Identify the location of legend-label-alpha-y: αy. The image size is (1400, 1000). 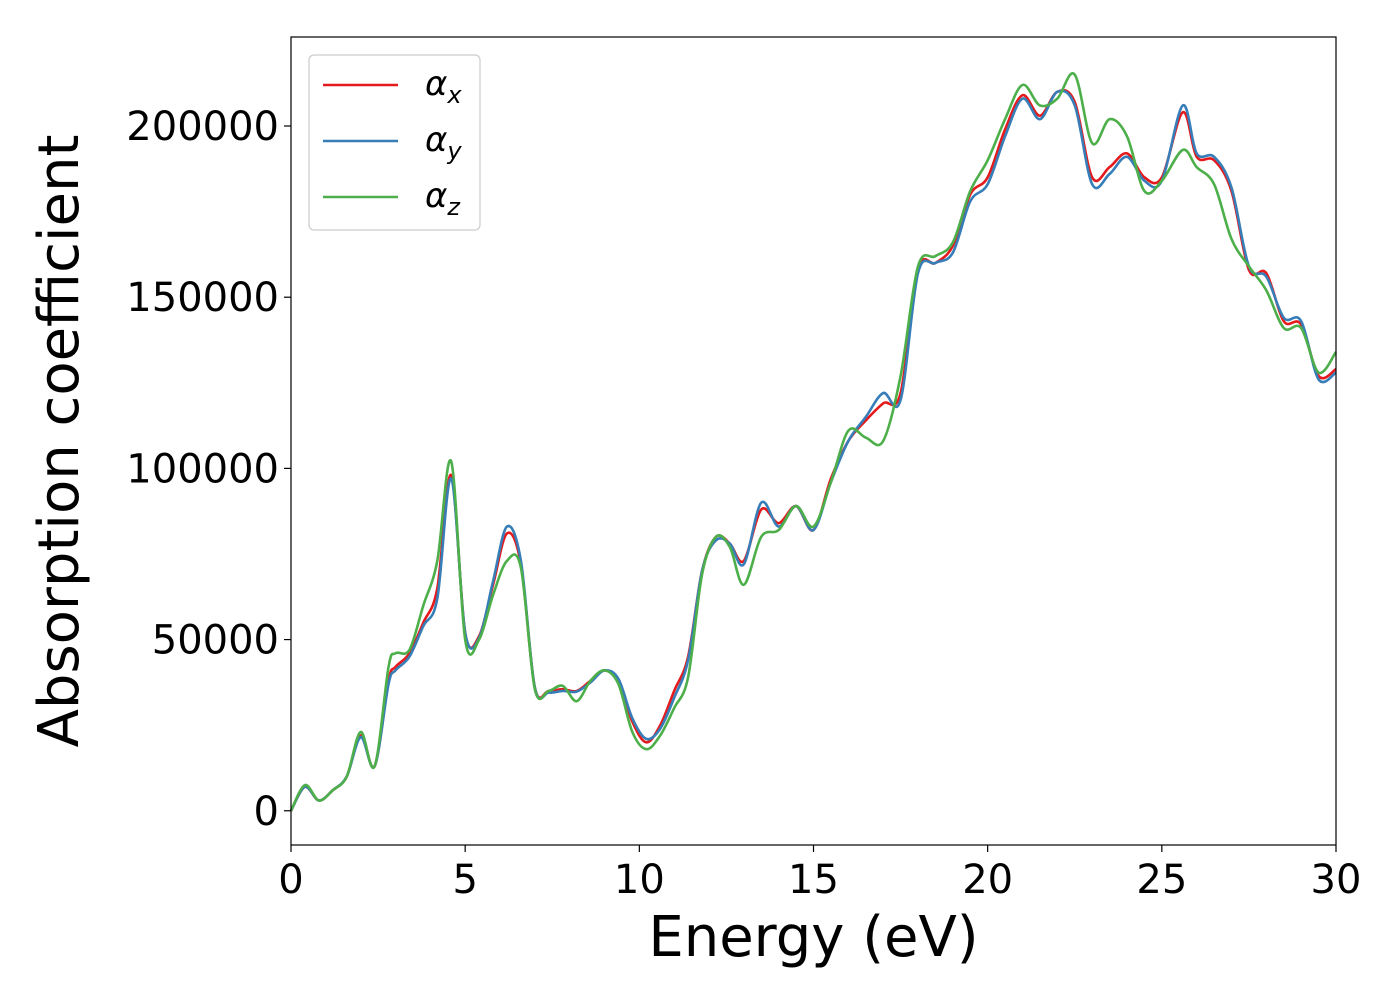
(443, 142).